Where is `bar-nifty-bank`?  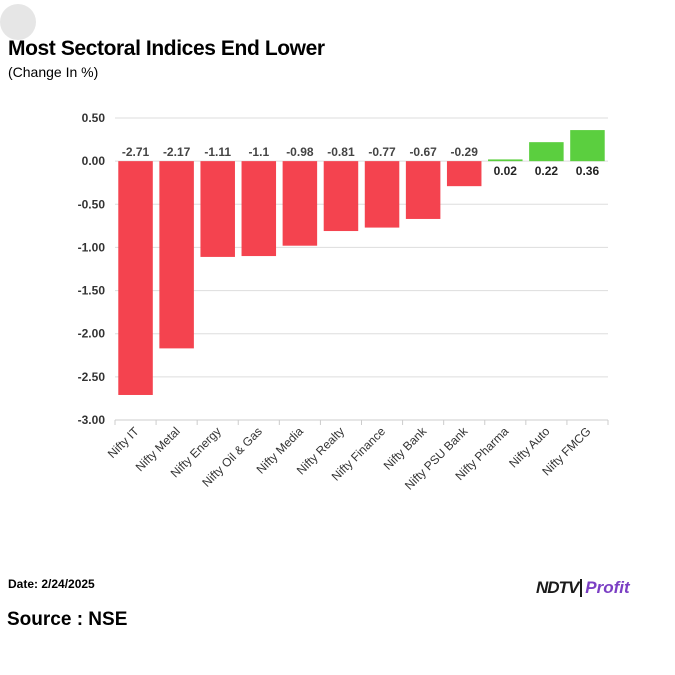
bar-nifty-bank is located at coordinates (423, 190).